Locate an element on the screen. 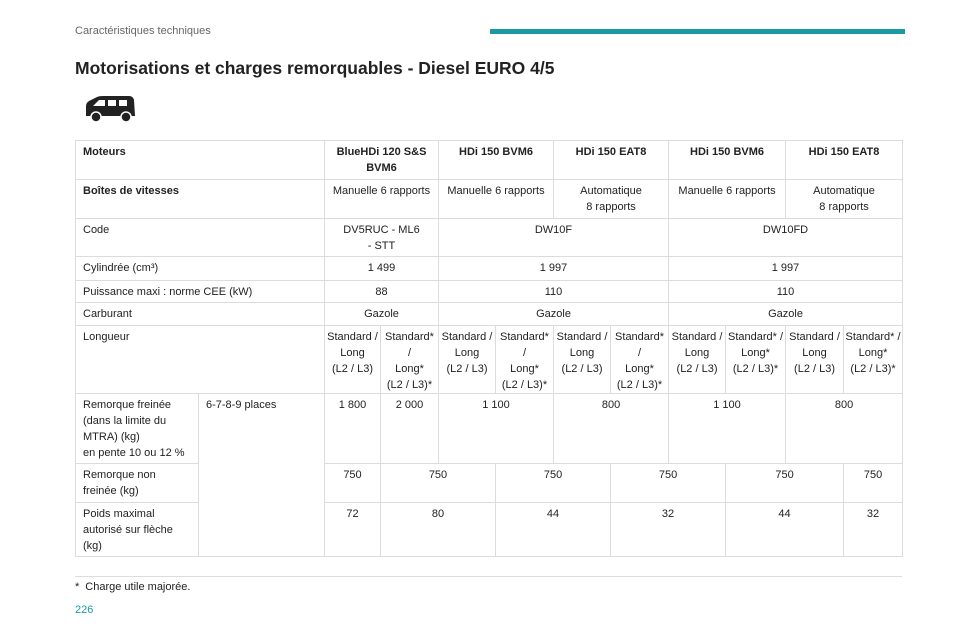 Image resolution: width=960 pixels, height=640 pixels. table-cell: BlueHDi 120 S&S BVM6 is located at coordinates (381, 160).